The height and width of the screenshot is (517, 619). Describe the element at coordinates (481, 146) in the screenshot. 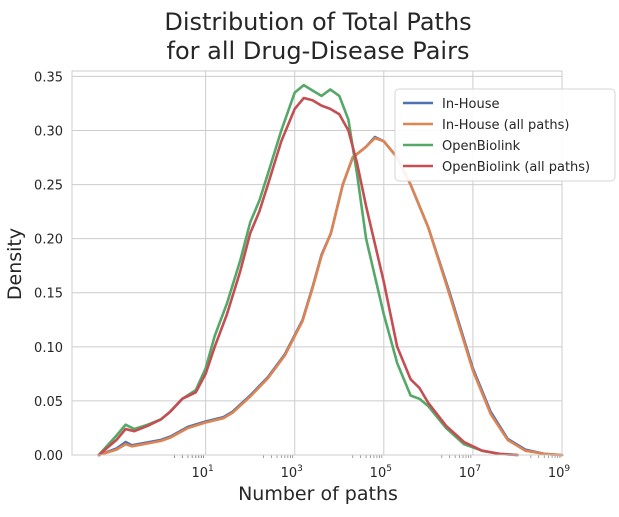

I see `legend-label: OpenBiolink` at that location.